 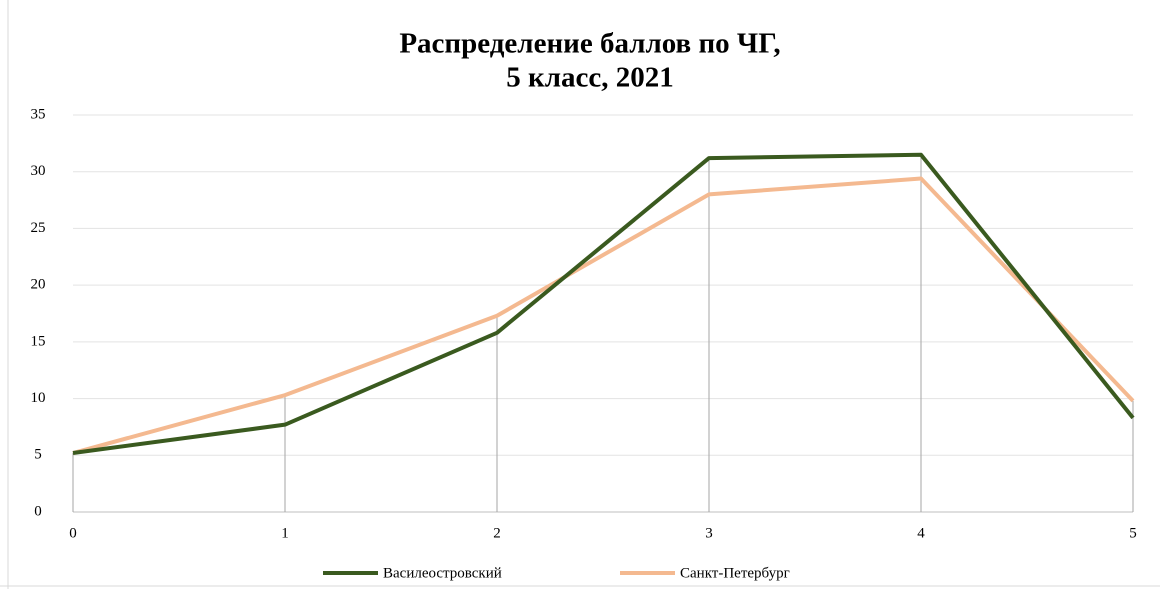 I want to click on legend-label: Василеостровский, so click(x=442, y=573).